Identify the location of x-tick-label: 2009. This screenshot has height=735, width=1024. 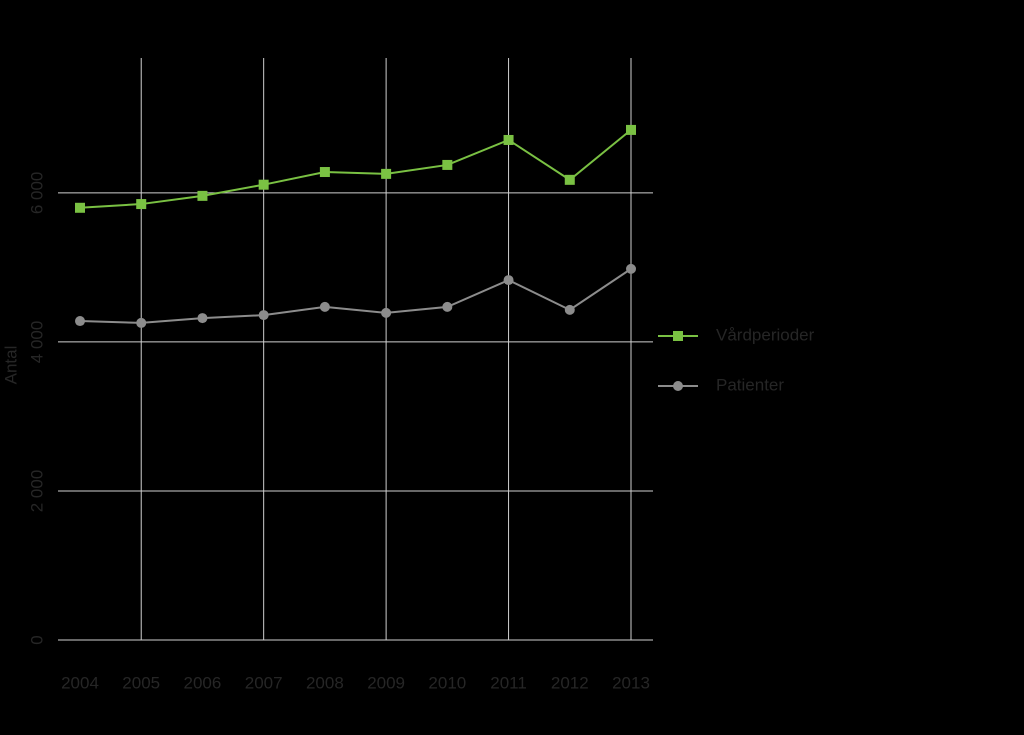
(386, 682).